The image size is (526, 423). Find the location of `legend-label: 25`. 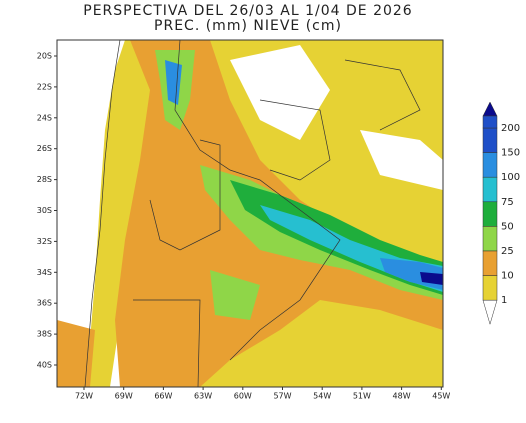

legend-label: 25 is located at coordinates (507, 251).